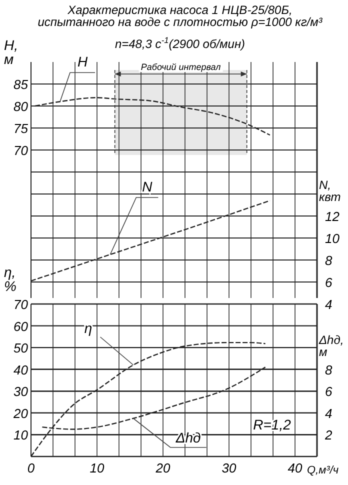 The height and width of the screenshot is (485, 348). Describe the element at coordinates (180, 67) in the screenshot. I see `band-label: Рабочий интервал` at that location.